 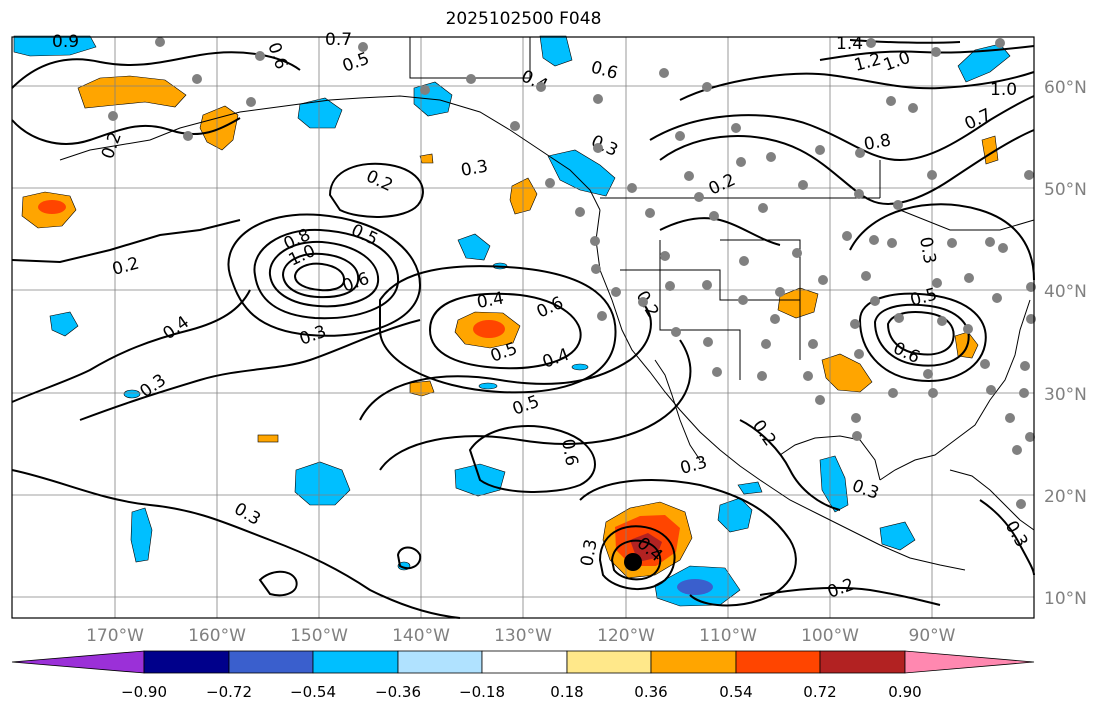 I want to click on storm-center-marker, so click(x=633, y=562).